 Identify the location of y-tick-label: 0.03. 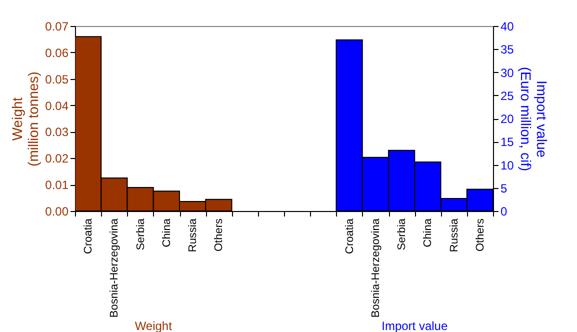
(57, 132).